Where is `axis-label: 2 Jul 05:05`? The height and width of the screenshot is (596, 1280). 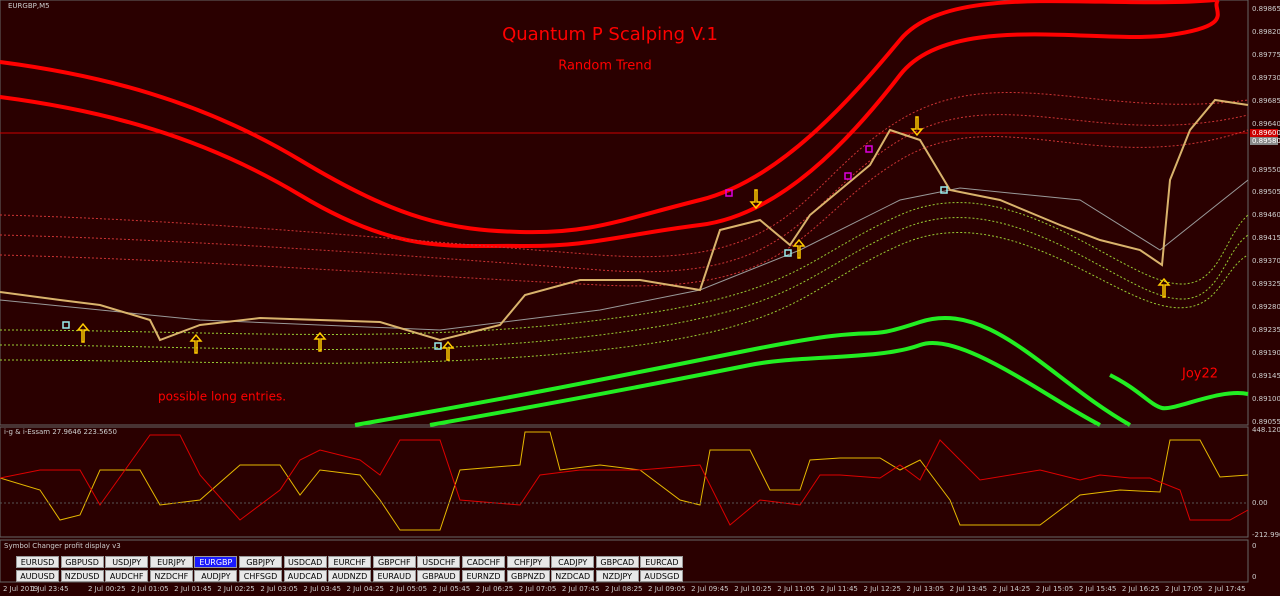 axis-label: 2 Jul 05:05 is located at coordinates (409, 589).